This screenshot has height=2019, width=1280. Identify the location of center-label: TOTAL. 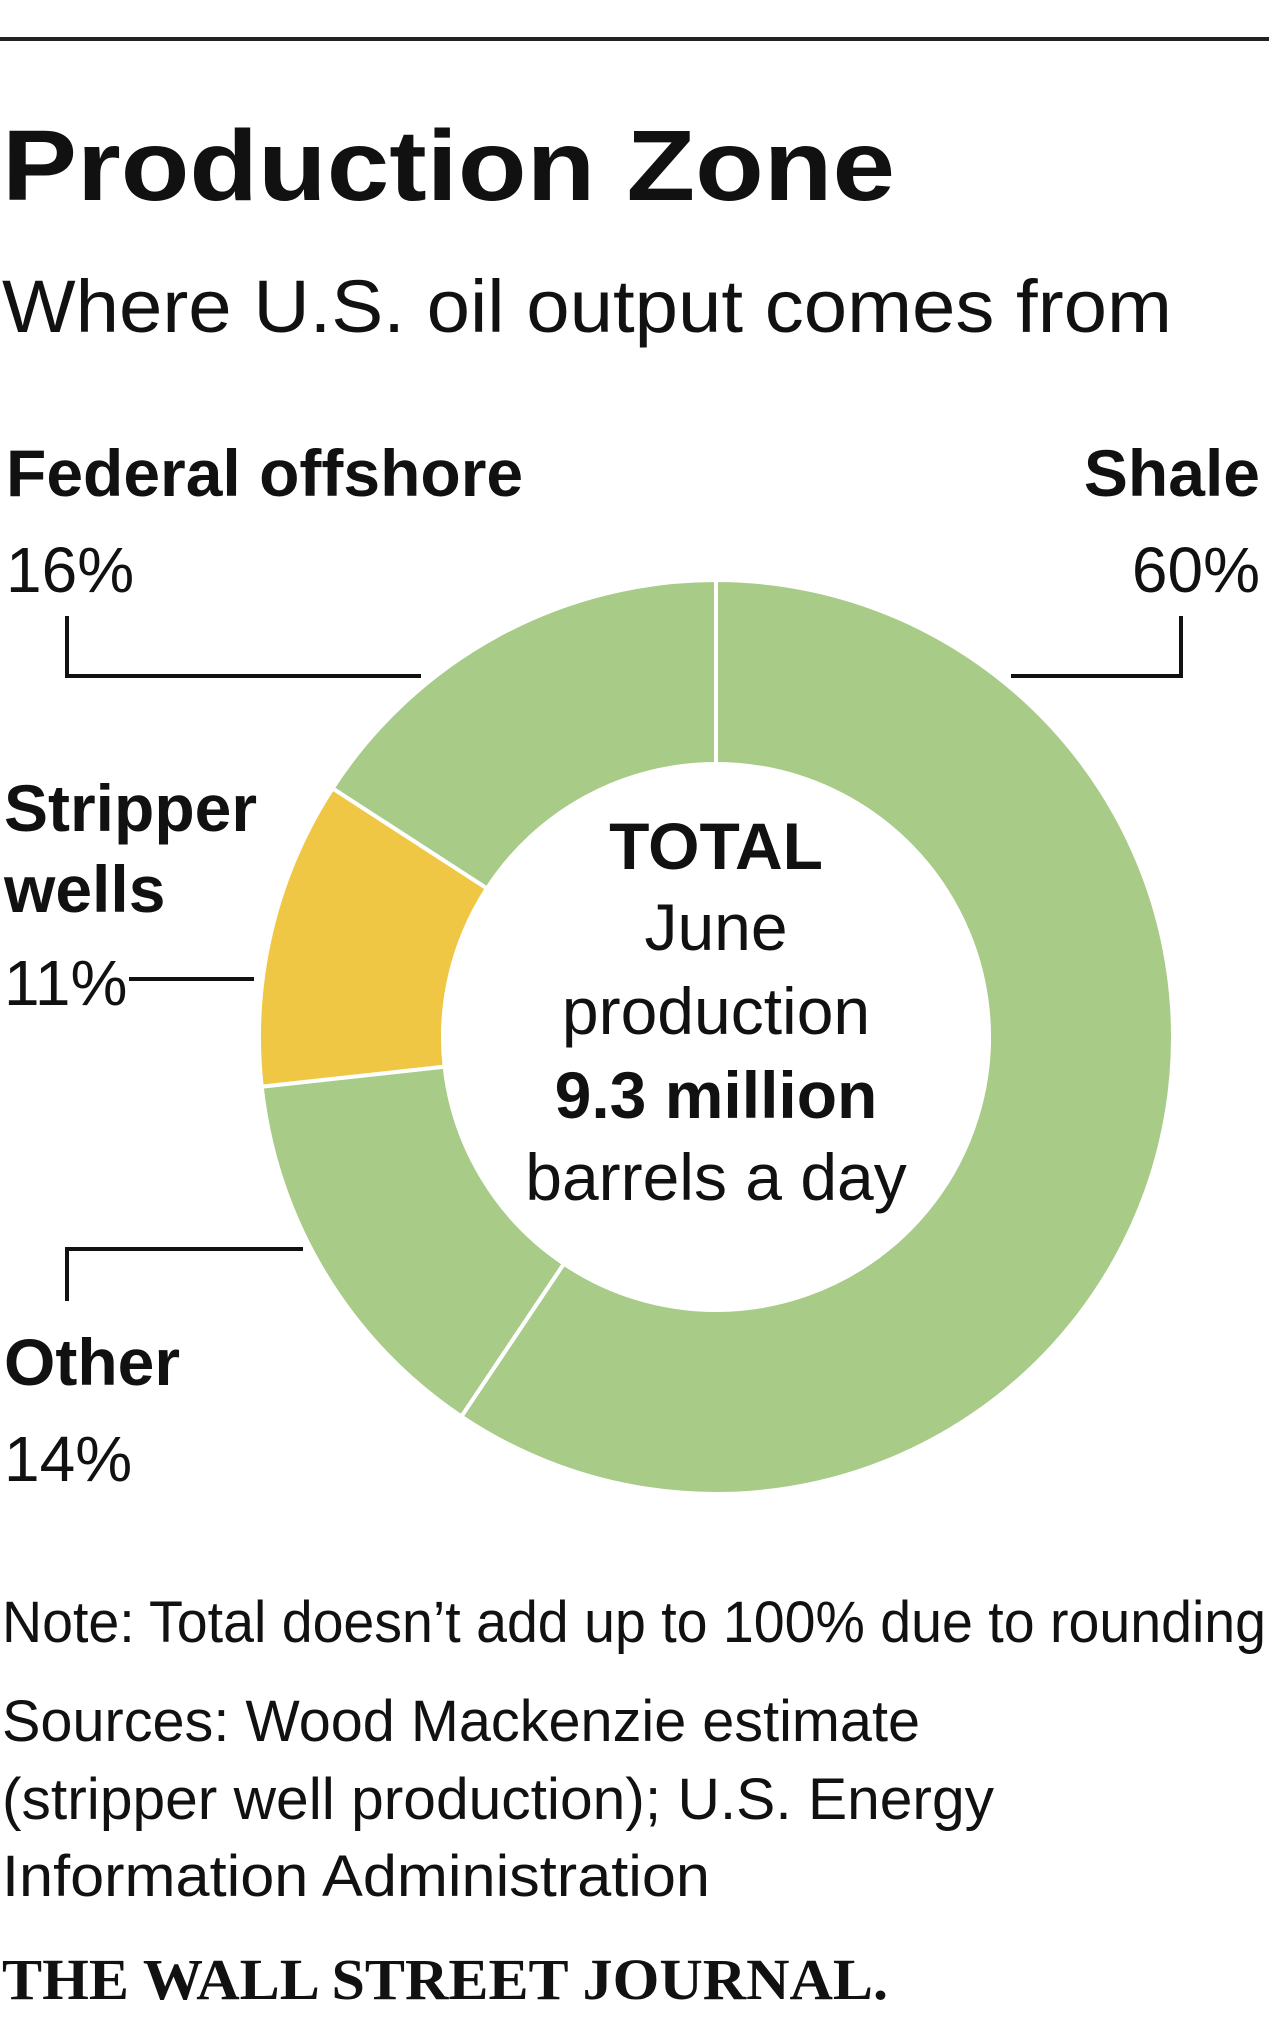
(716, 846).